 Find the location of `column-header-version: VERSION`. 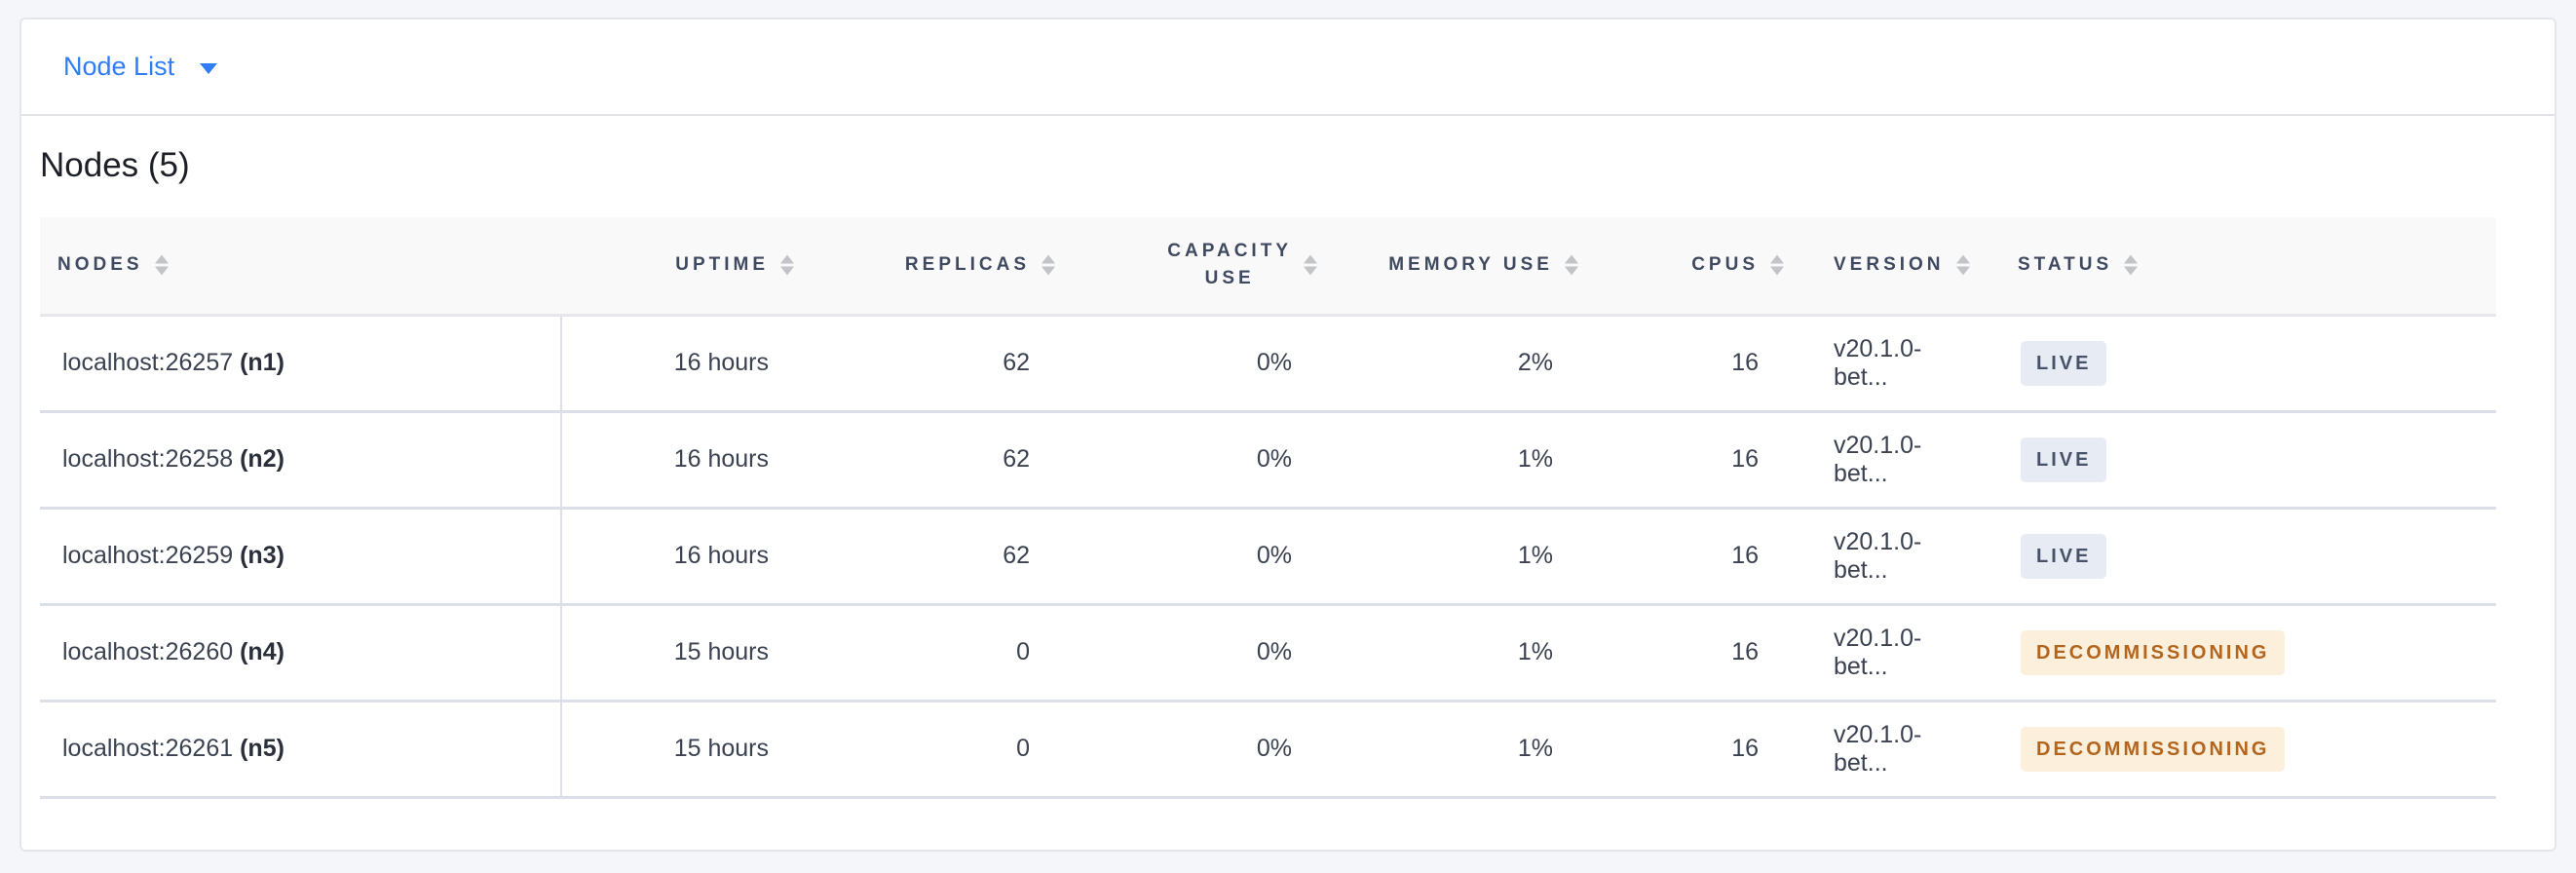

column-header-version: VERSION is located at coordinates (1902, 267).